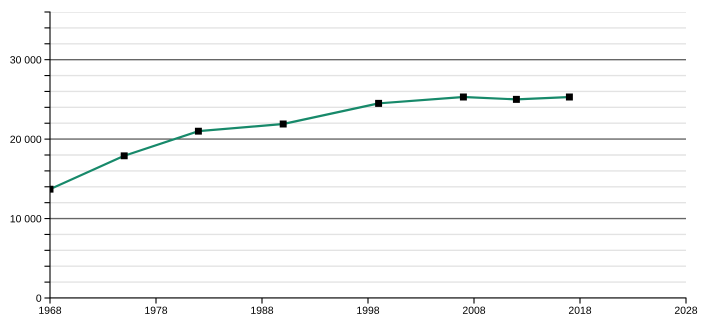 The image size is (710, 320). What do you see at coordinates (262, 310) in the screenshot?
I see `x-tick-label: 1988` at bounding box center [262, 310].